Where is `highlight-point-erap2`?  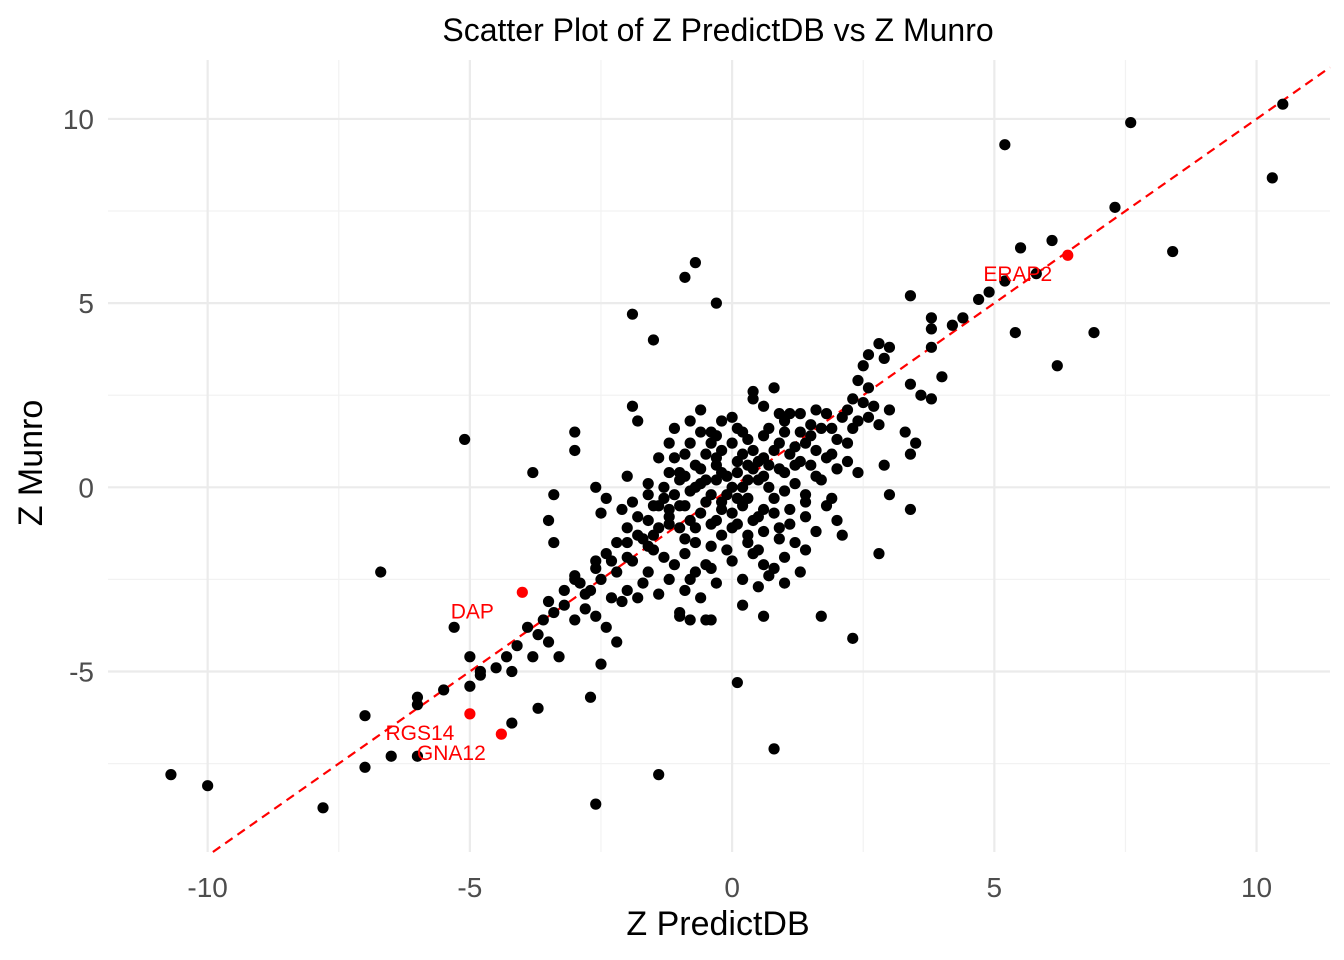 highlight-point-erap2 is located at coordinates (1068, 255).